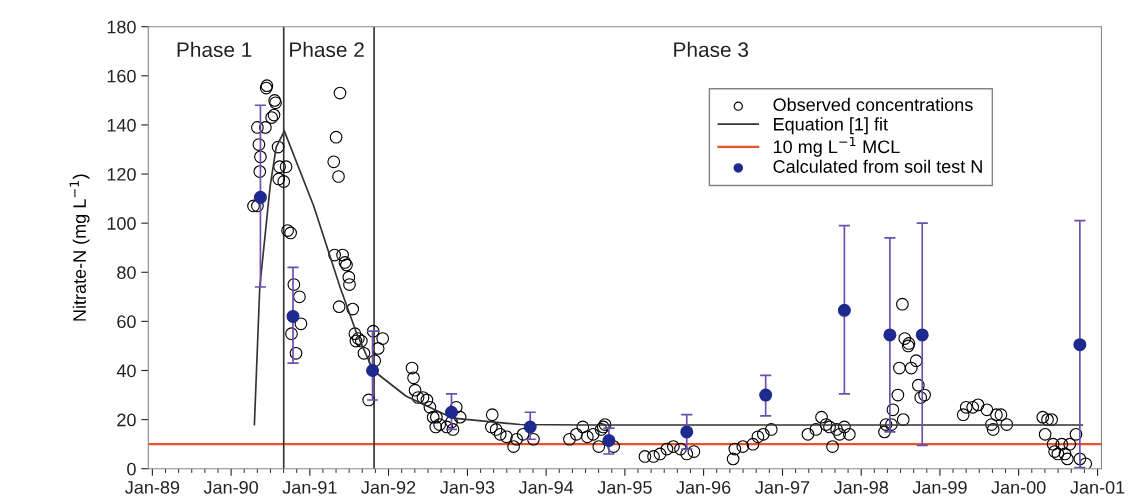 This screenshot has width=1132, height=504. What do you see at coordinates (939, 487) in the screenshot?
I see `x-tick-label: Jan-99` at bounding box center [939, 487].